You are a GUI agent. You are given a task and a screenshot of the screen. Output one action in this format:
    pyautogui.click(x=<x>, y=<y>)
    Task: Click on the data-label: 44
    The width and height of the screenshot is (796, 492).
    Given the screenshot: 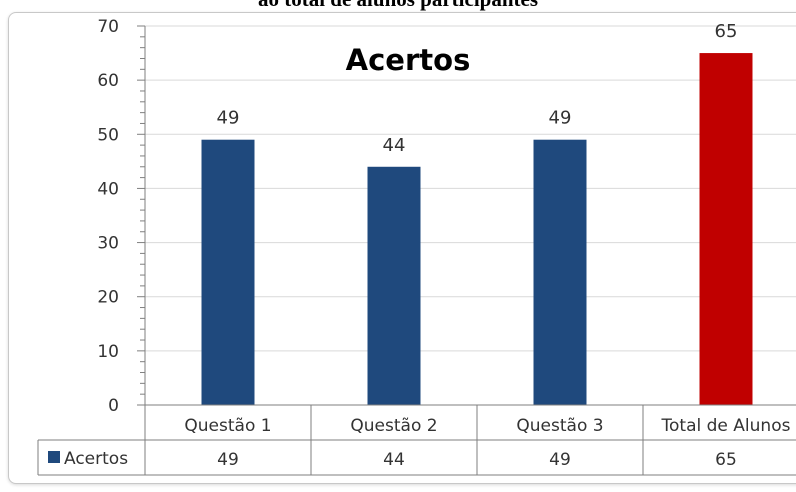 What is the action you would take?
    pyautogui.click(x=394, y=145)
    